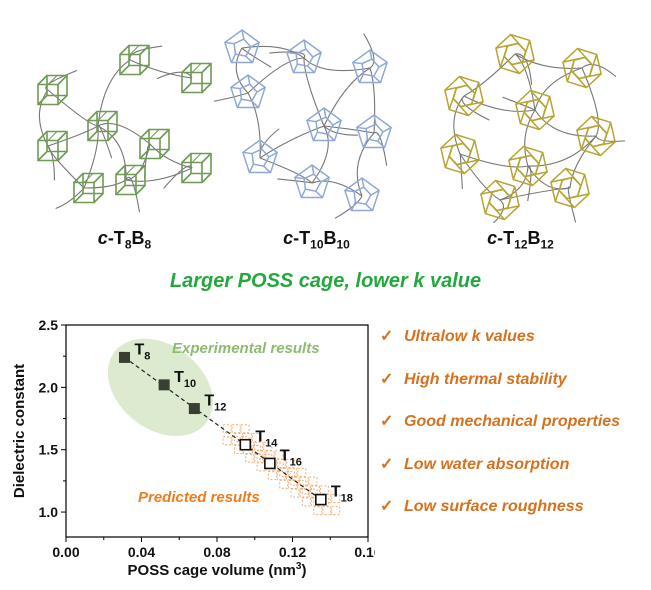  What do you see at coordinates (246, 348) in the screenshot?
I see `experimental-results-label: Experimental results` at bounding box center [246, 348].